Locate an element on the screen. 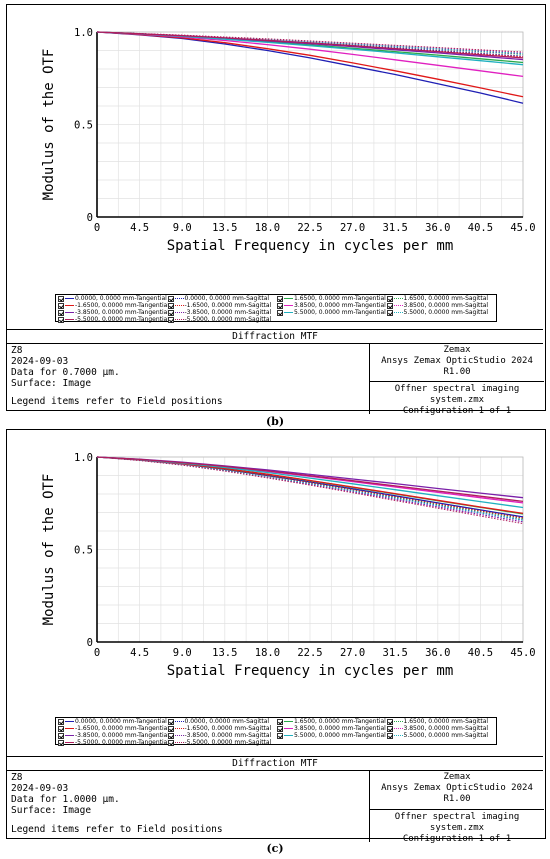  legend-label: -5.5000, 0.0000 mm-Tangential is located at coordinates (121, 319).